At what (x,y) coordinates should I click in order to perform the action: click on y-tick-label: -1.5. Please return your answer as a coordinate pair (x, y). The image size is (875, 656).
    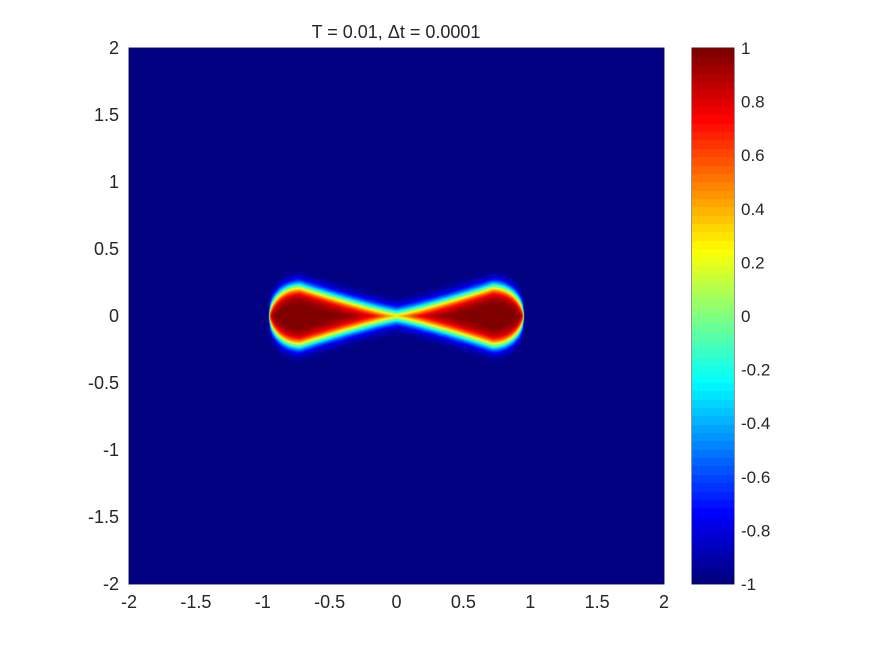
    Looking at the image, I should click on (103, 517).